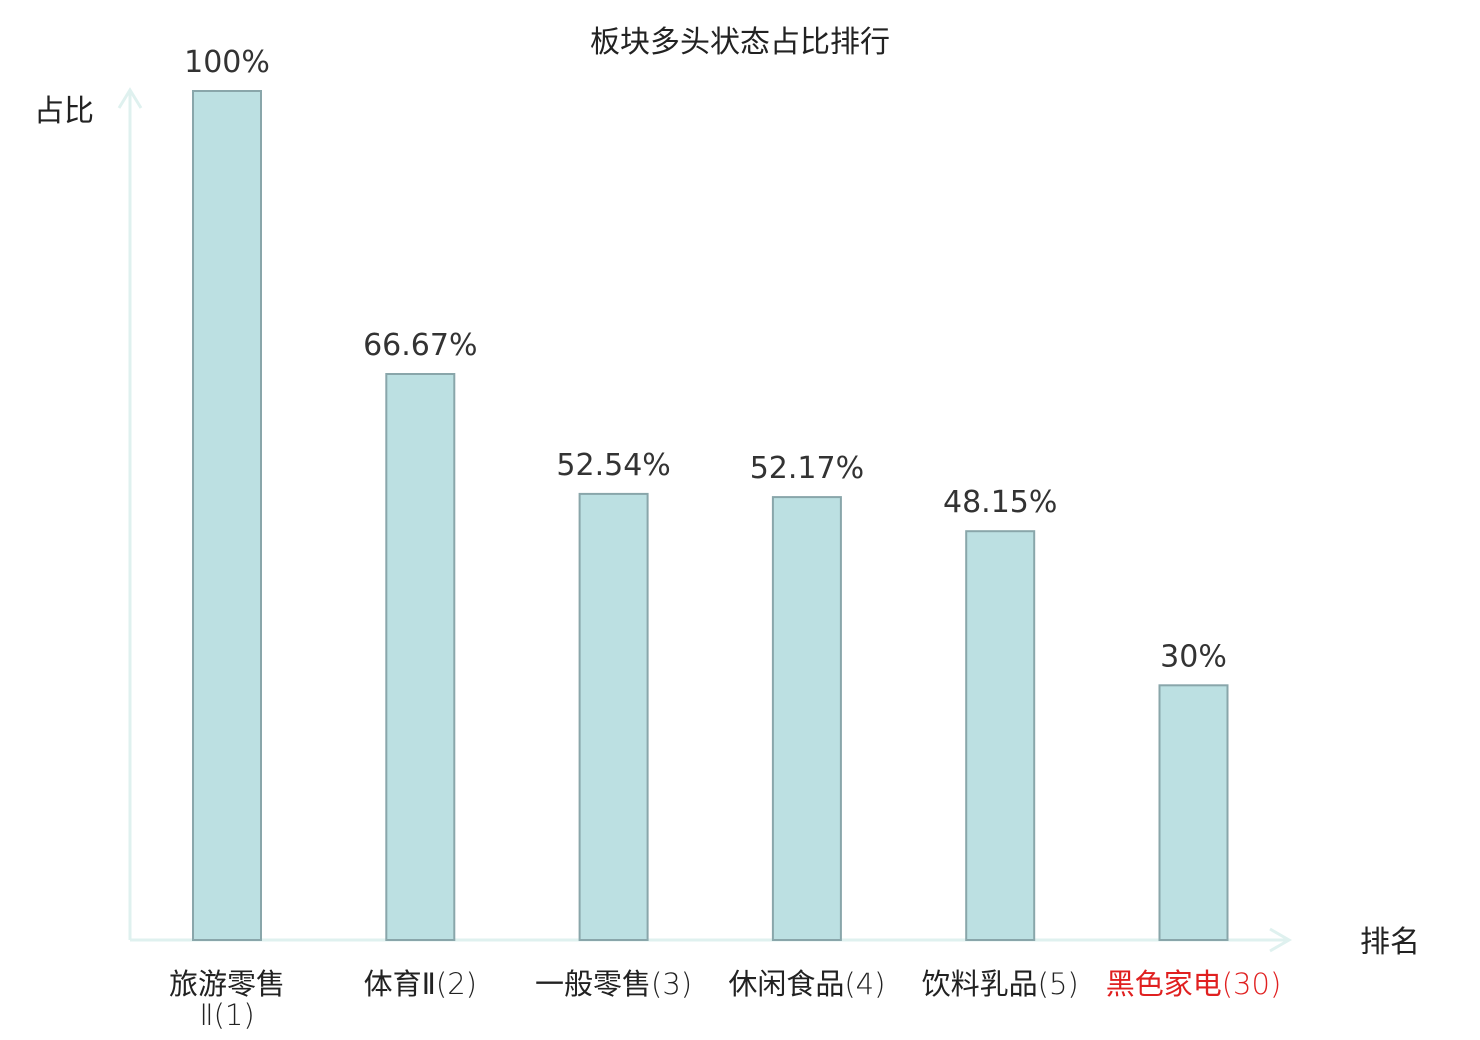  Describe the element at coordinates (807, 468) in the screenshot. I see `bar-value-label: 52.17%` at that location.